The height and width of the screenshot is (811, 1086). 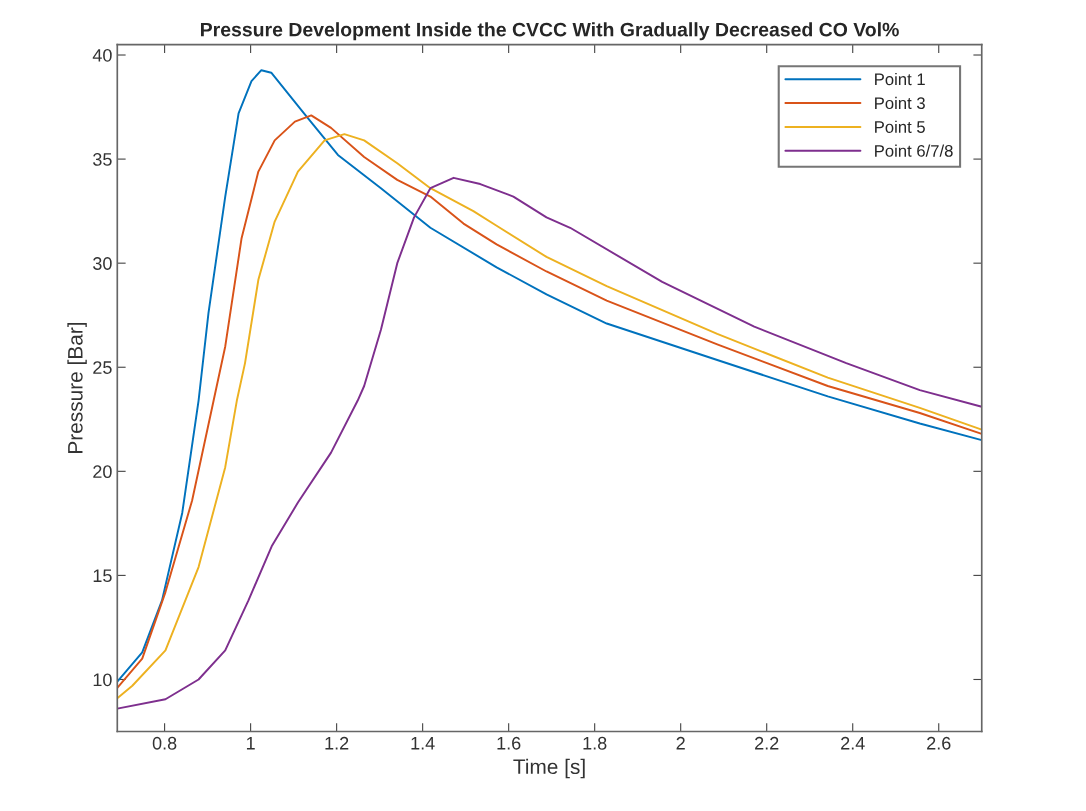 I want to click on x-tick-label: 2.6, so click(x=939, y=743).